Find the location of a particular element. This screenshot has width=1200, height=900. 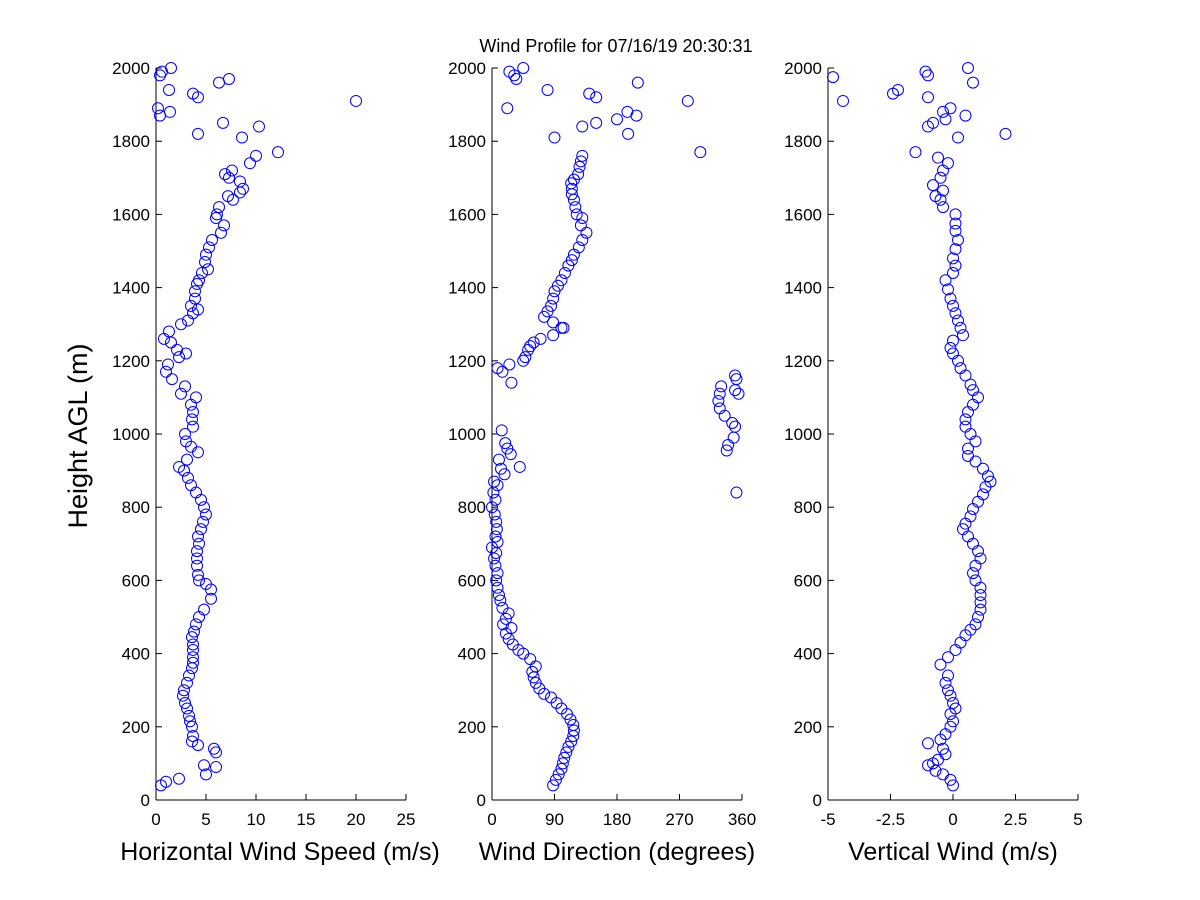

vertical-points is located at coordinates (919, 427).